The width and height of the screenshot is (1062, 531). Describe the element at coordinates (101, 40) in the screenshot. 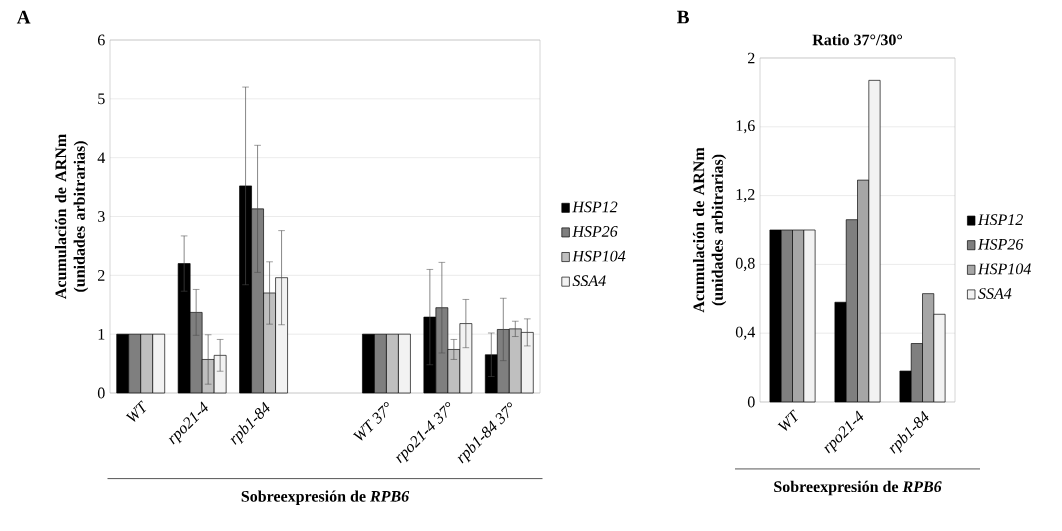

I see `y-tick-label: 6` at that location.